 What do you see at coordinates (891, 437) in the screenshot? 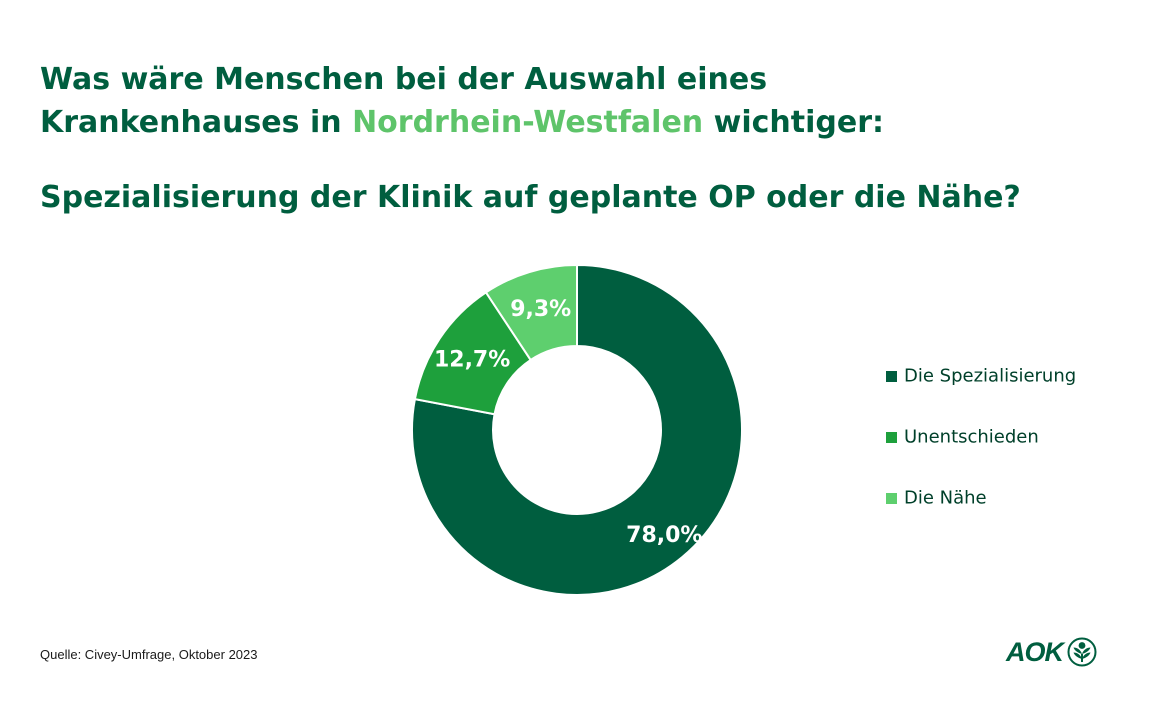
I see `legend-swatch-unentschieden` at bounding box center [891, 437].